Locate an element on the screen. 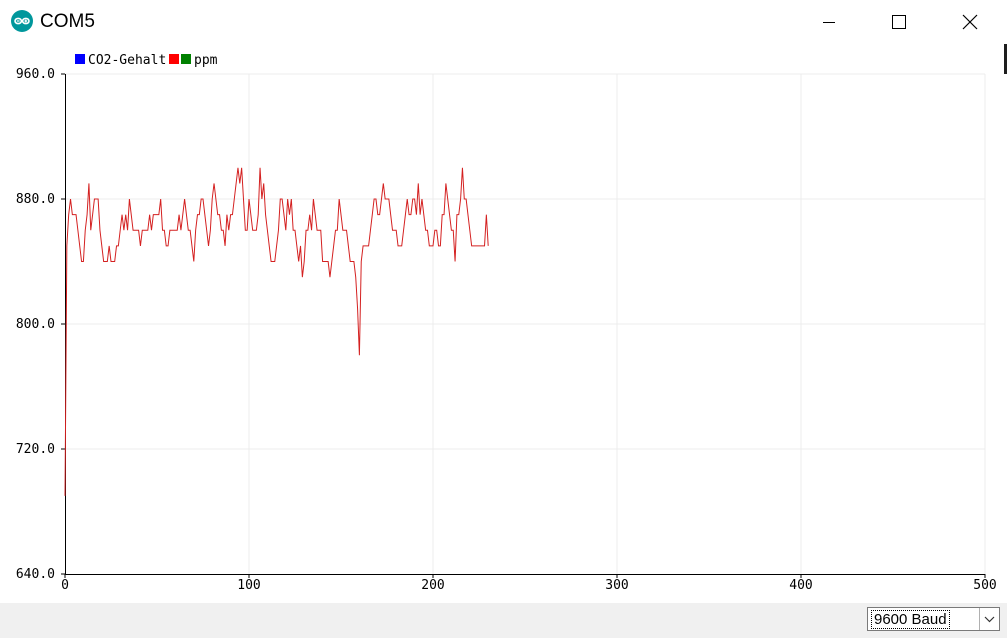 Image resolution: width=1007 pixels, height=638 pixels. baud-rate-select: 9600 Baud is located at coordinates (933, 619).